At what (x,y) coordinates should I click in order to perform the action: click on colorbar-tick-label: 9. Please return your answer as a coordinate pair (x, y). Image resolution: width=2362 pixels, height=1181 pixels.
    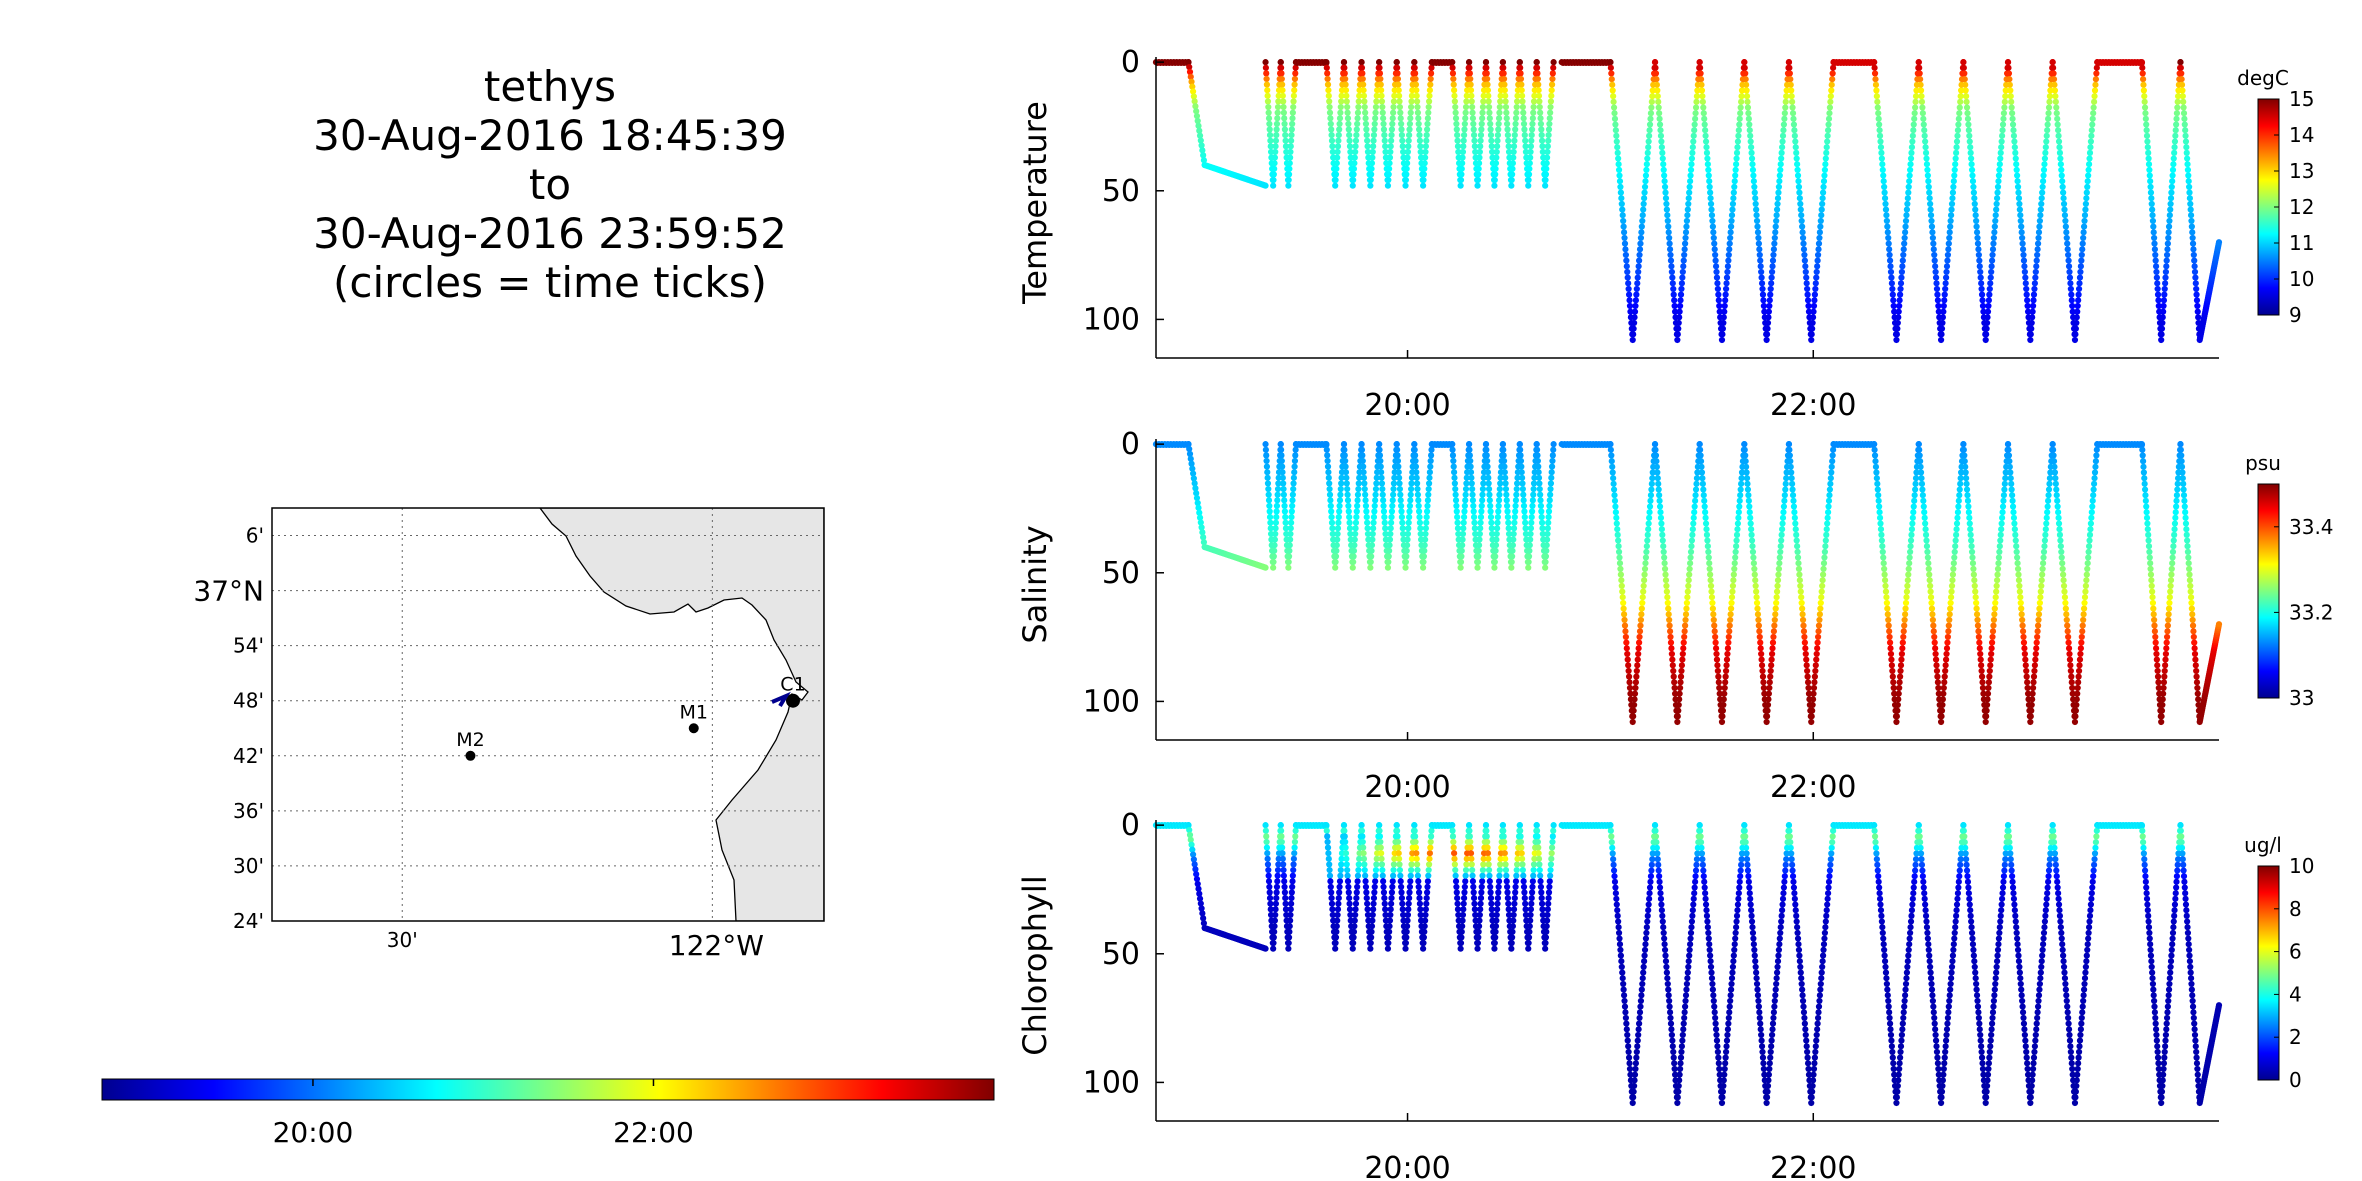
    Looking at the image, I should click on (2295, 315).